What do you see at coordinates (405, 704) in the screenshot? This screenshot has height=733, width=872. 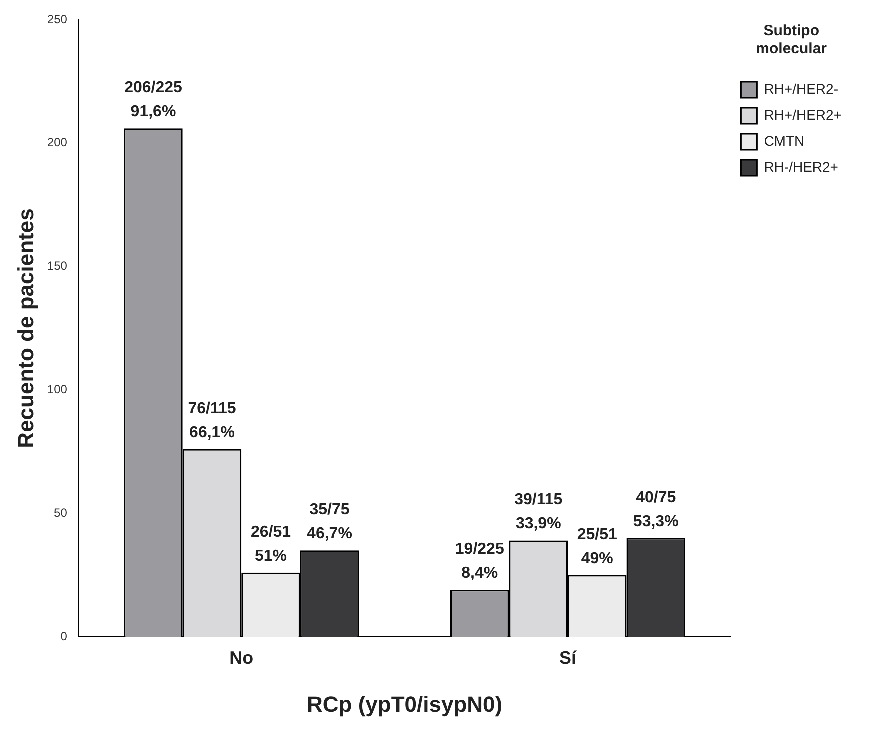 I see `x-axis-title: RCp (ypT0/isypN0)` at bounding box center [405, 704].